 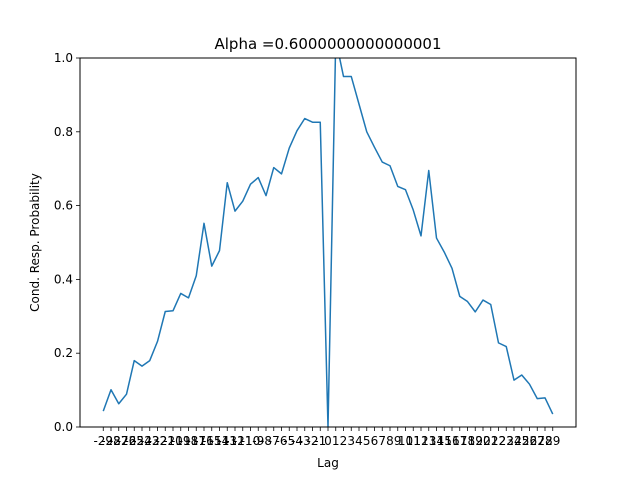 I want to click on y-tick-label: 0.2, so click(x=63, y=353).